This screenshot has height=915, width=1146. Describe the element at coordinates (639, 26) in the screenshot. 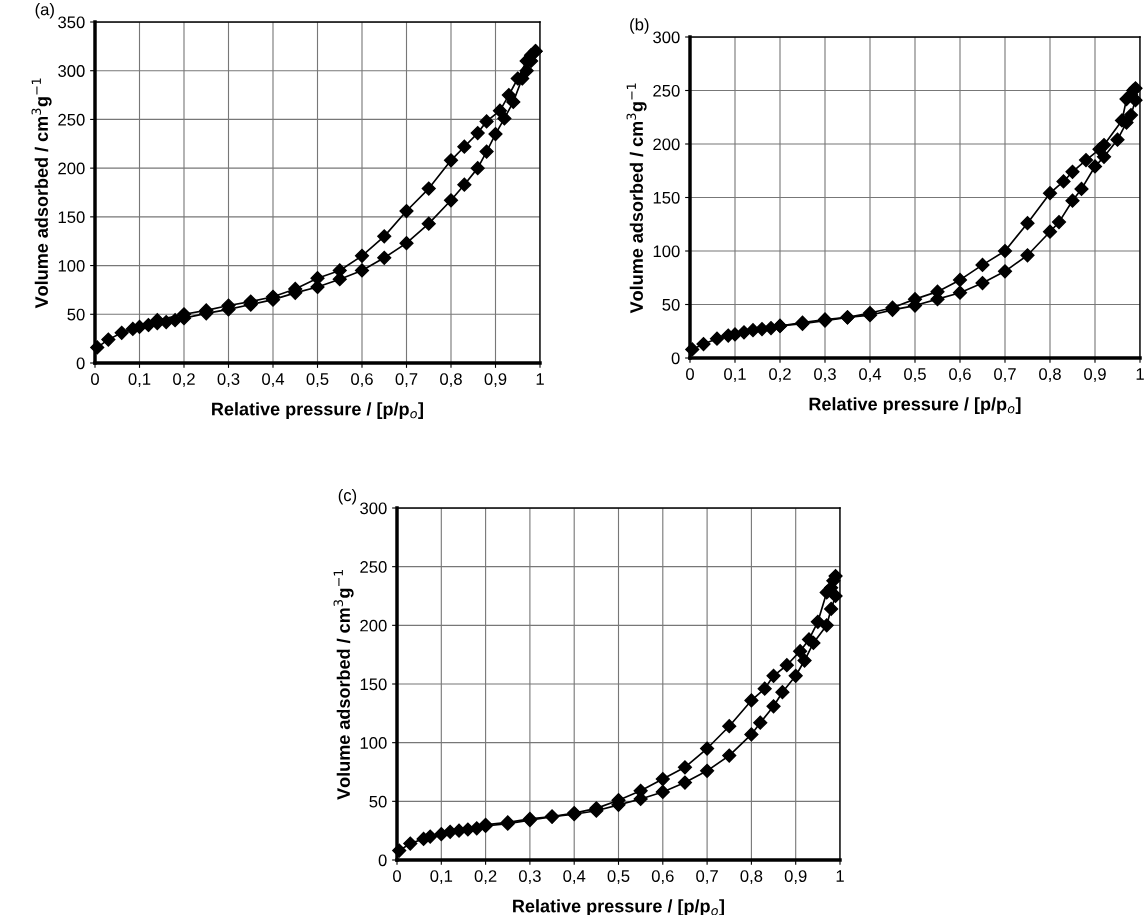

I see `chart-title: (b)` at that location.